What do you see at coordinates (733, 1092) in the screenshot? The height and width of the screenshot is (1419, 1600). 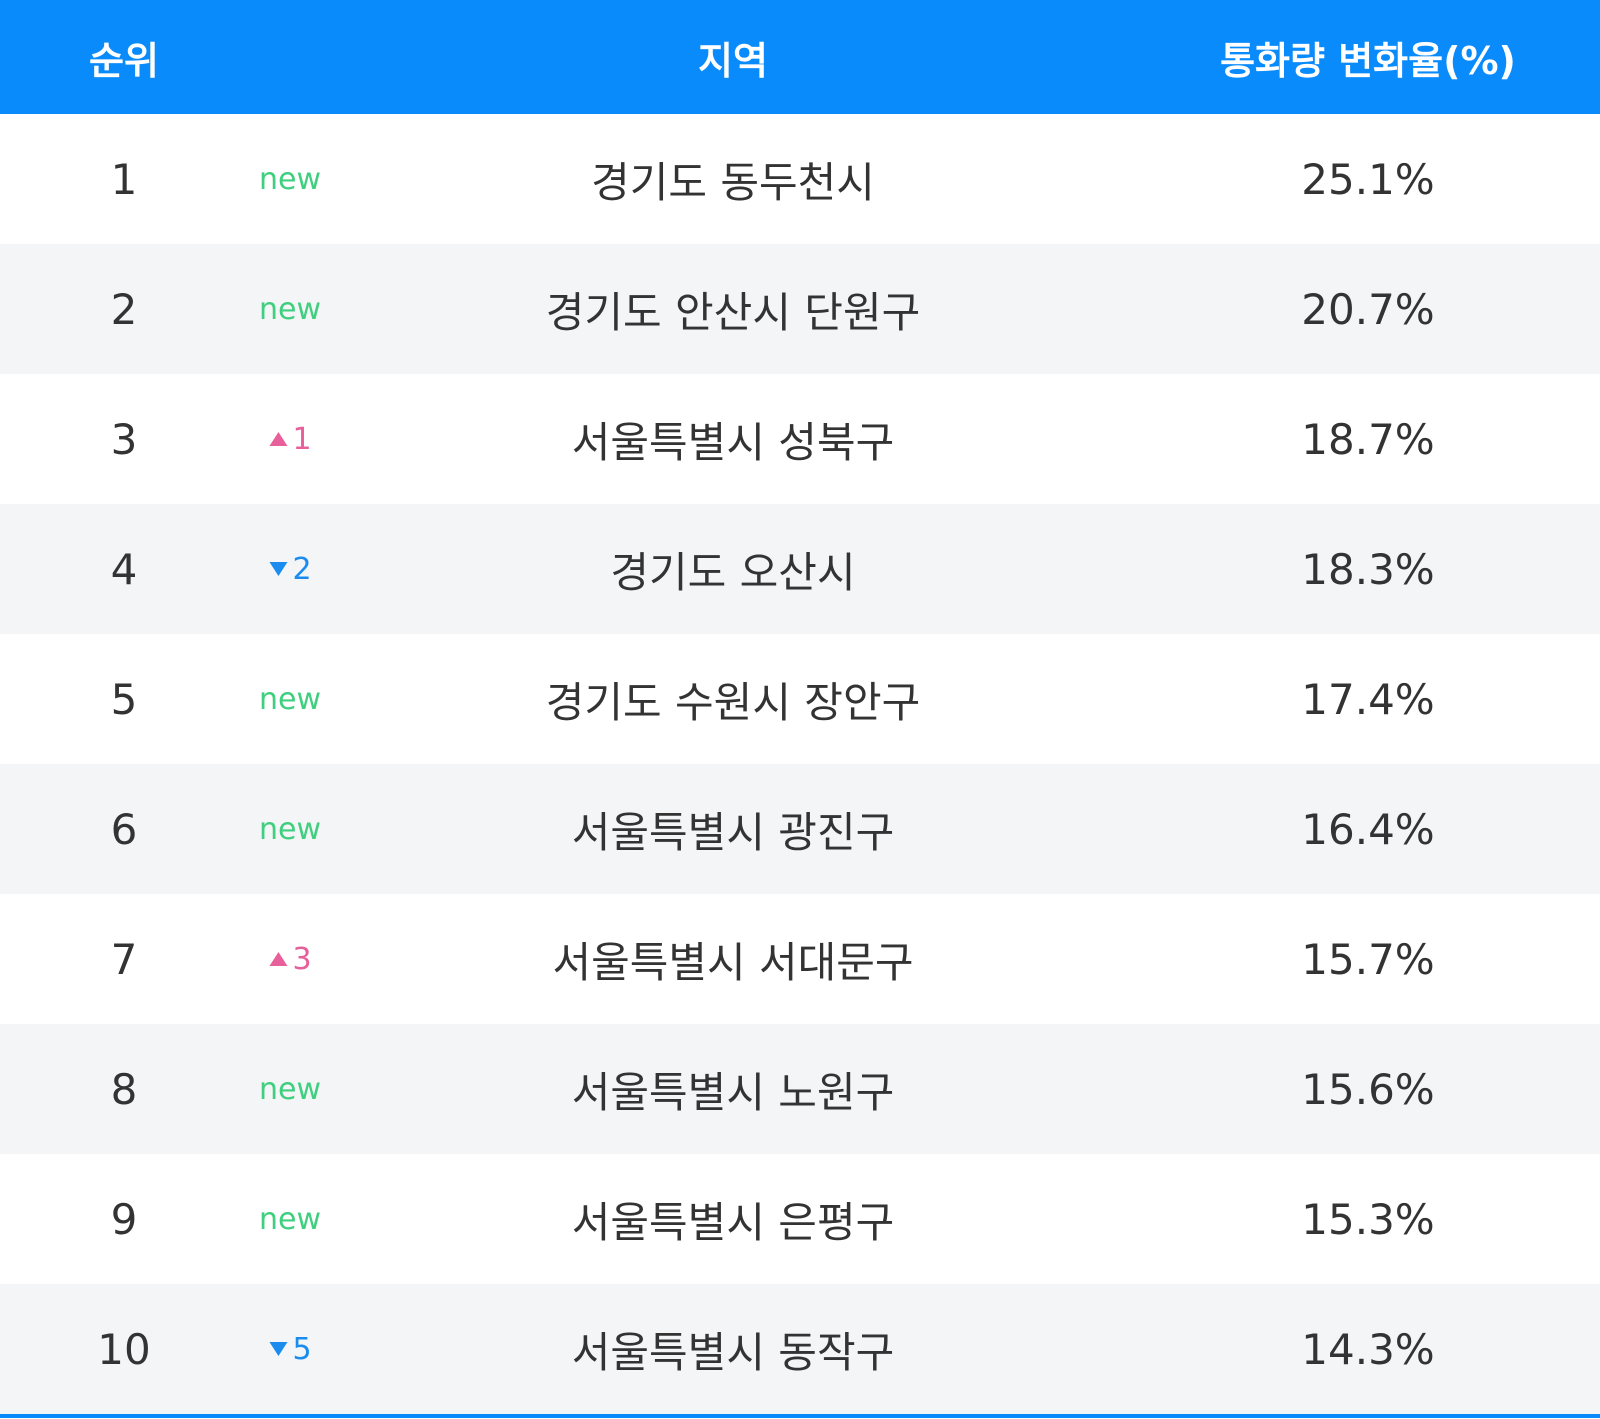 I see `region-cell: 서울특별시 노원구` at bounding box center [733, 1092].